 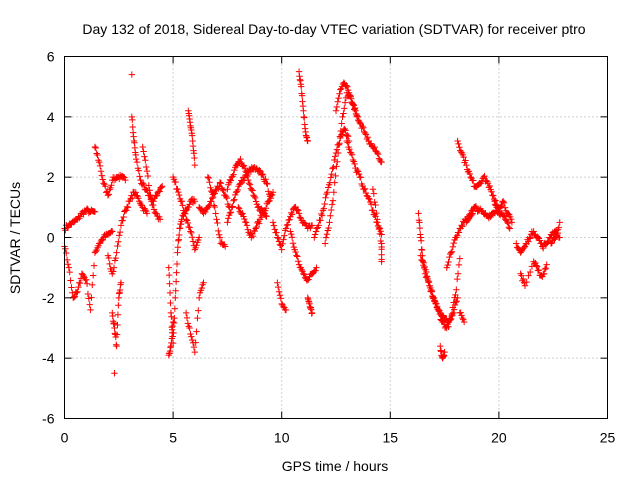 What do you see at coordinates (608, 438) in the screenshot?
I see `x-tick-label: 25` at bounding box center [608, 438].